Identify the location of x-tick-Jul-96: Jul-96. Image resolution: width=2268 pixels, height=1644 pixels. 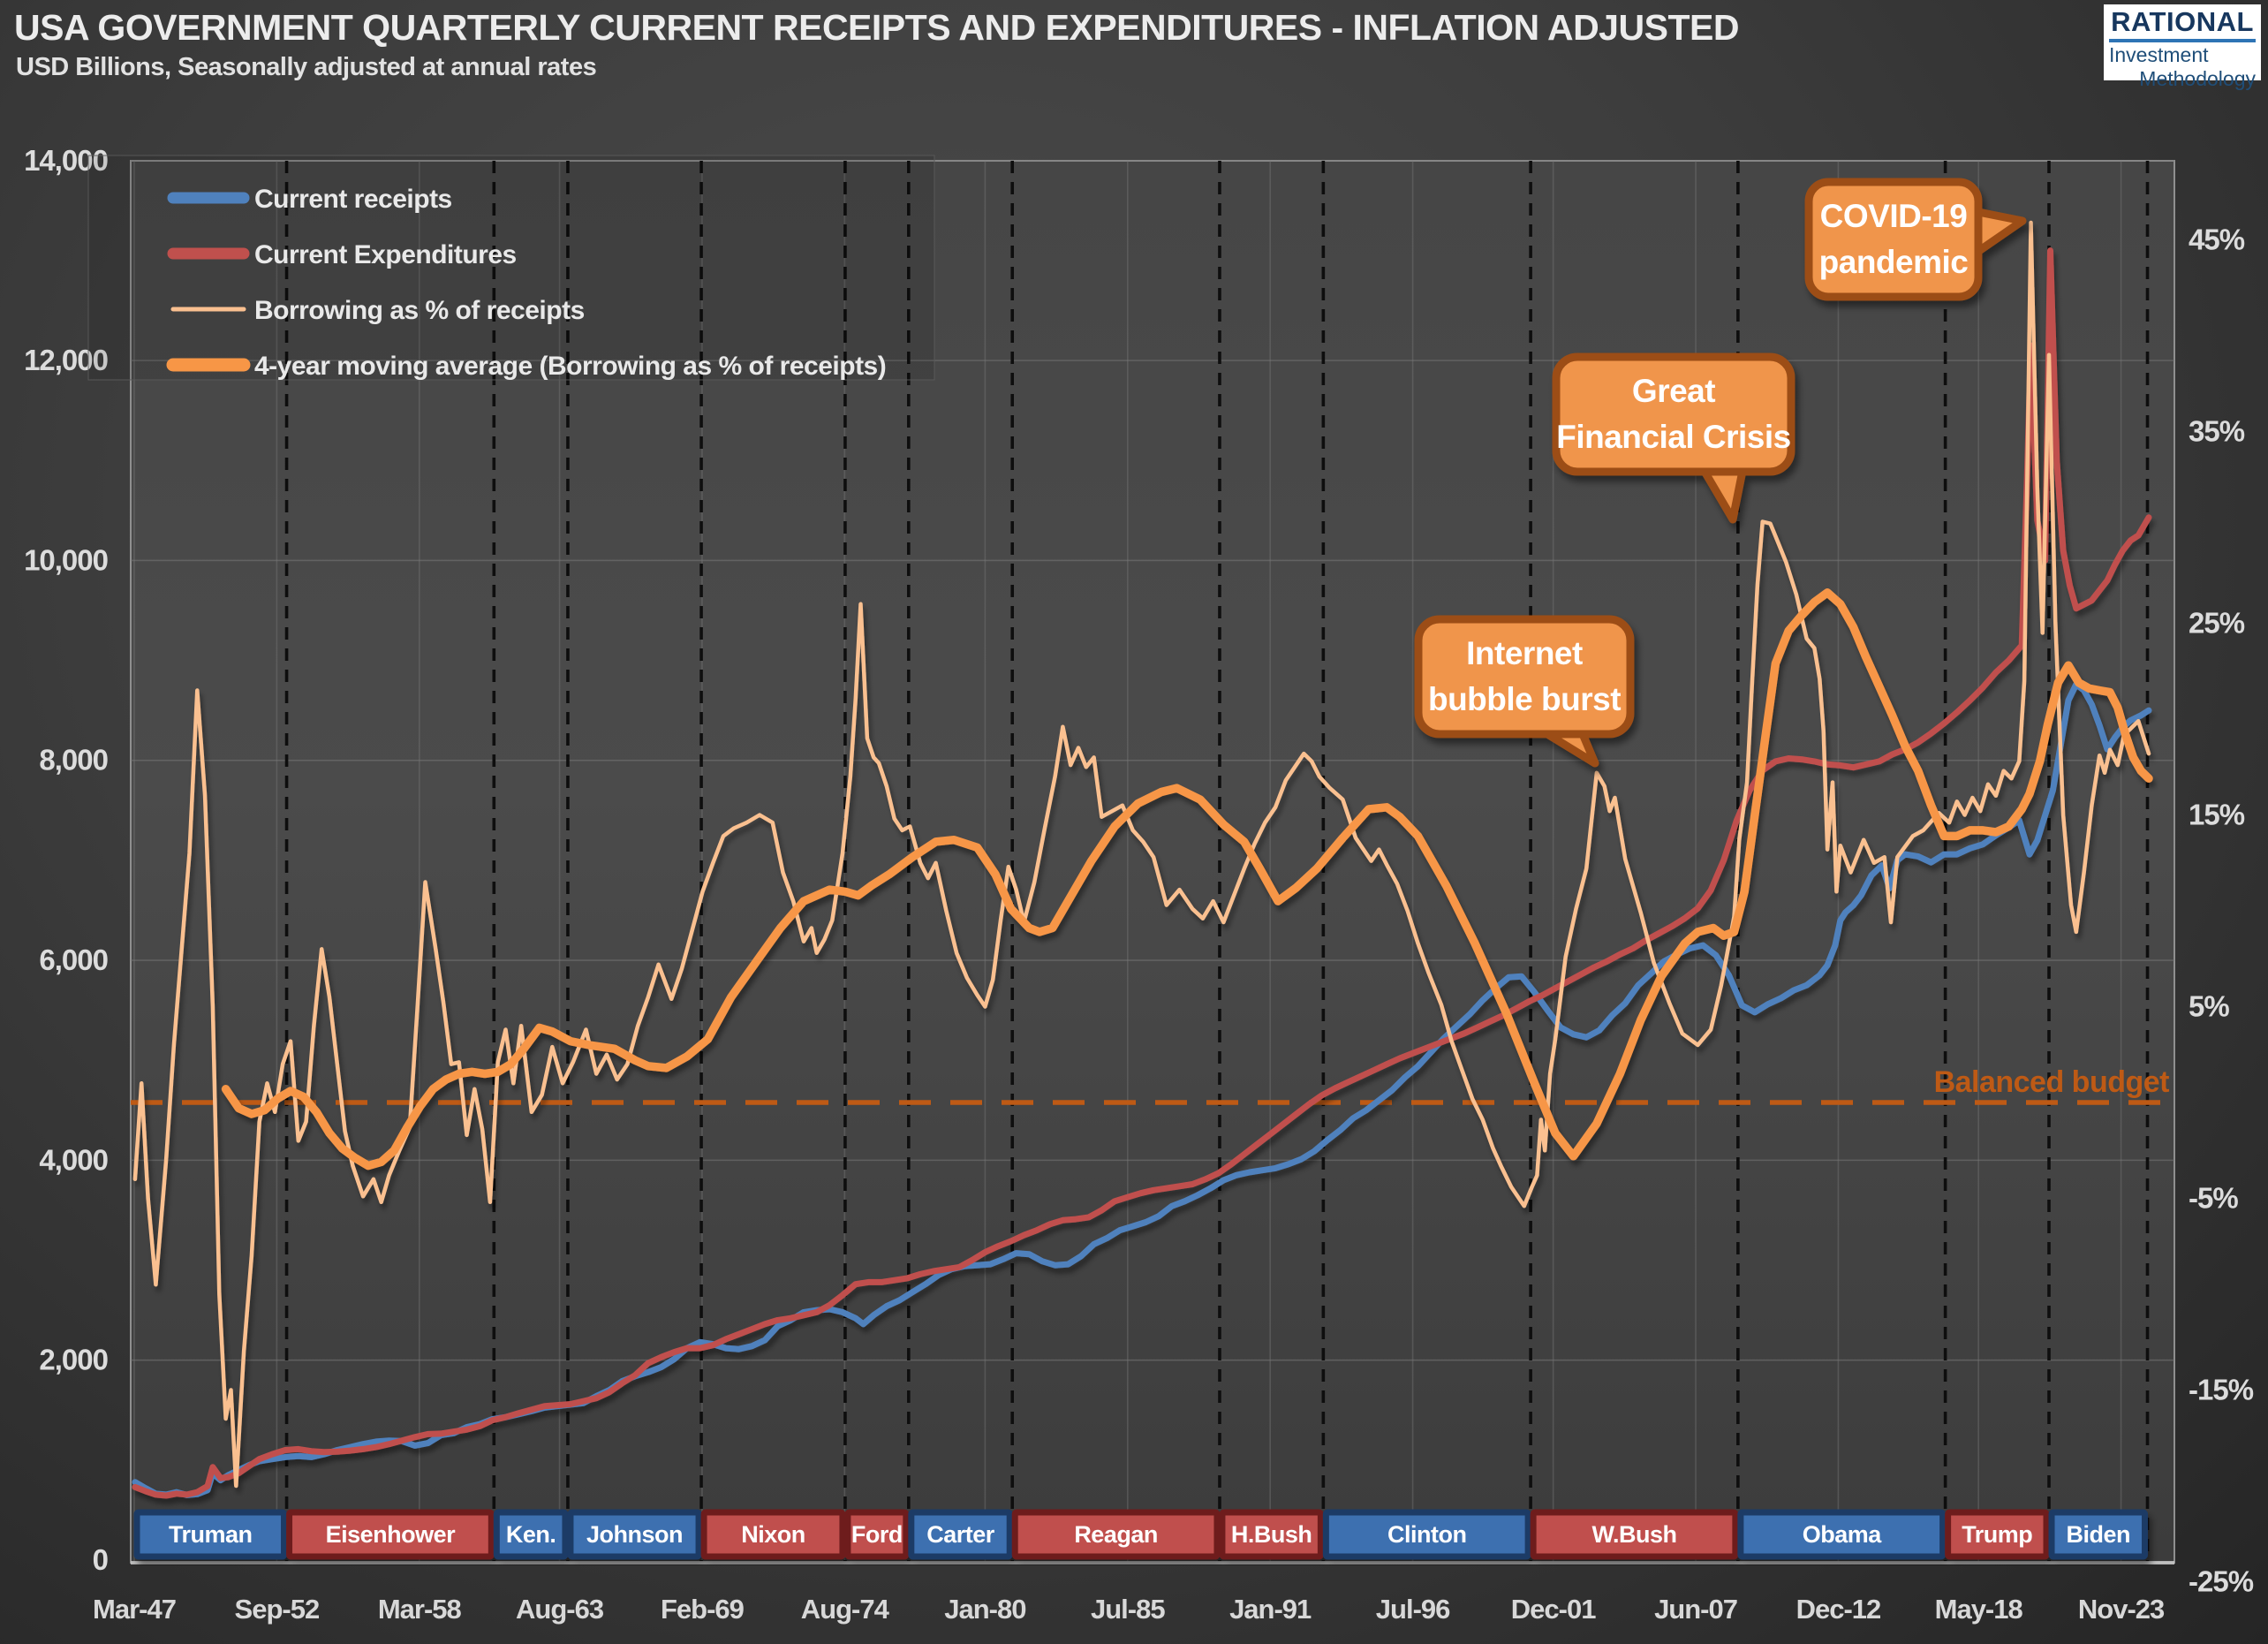
(1413, 1609).